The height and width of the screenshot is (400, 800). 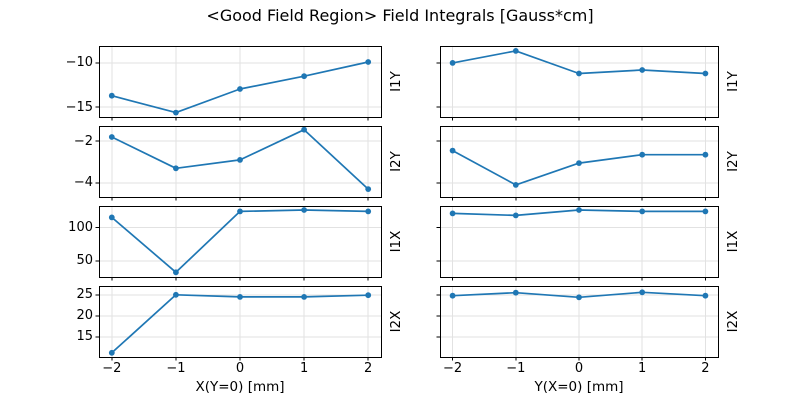 What do you see at coordinates (79, 63) in the screenshot?
I see `y-tick-label: −10` at bounding box center [79, 63].